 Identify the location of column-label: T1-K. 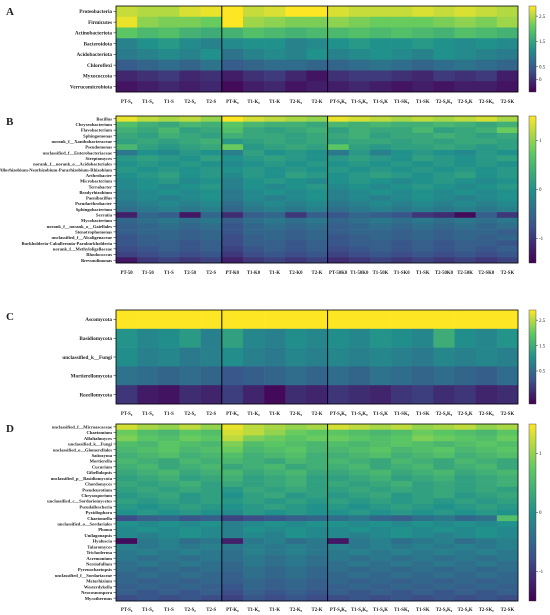
(274, 273).